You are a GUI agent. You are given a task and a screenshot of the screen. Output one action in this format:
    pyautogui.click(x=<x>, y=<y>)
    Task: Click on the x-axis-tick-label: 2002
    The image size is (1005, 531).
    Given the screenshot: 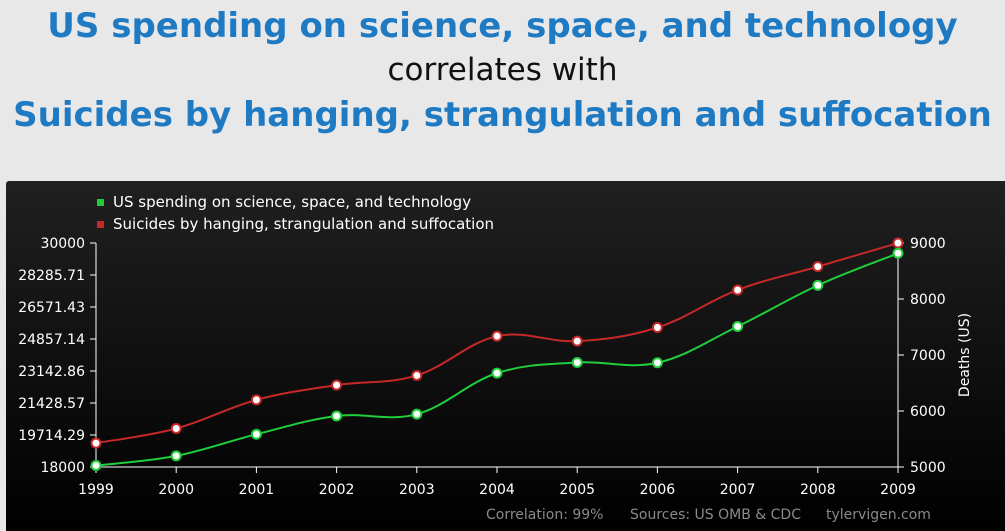 What is the action you would take?
    pyautogui.click(x=337, y=490)
    